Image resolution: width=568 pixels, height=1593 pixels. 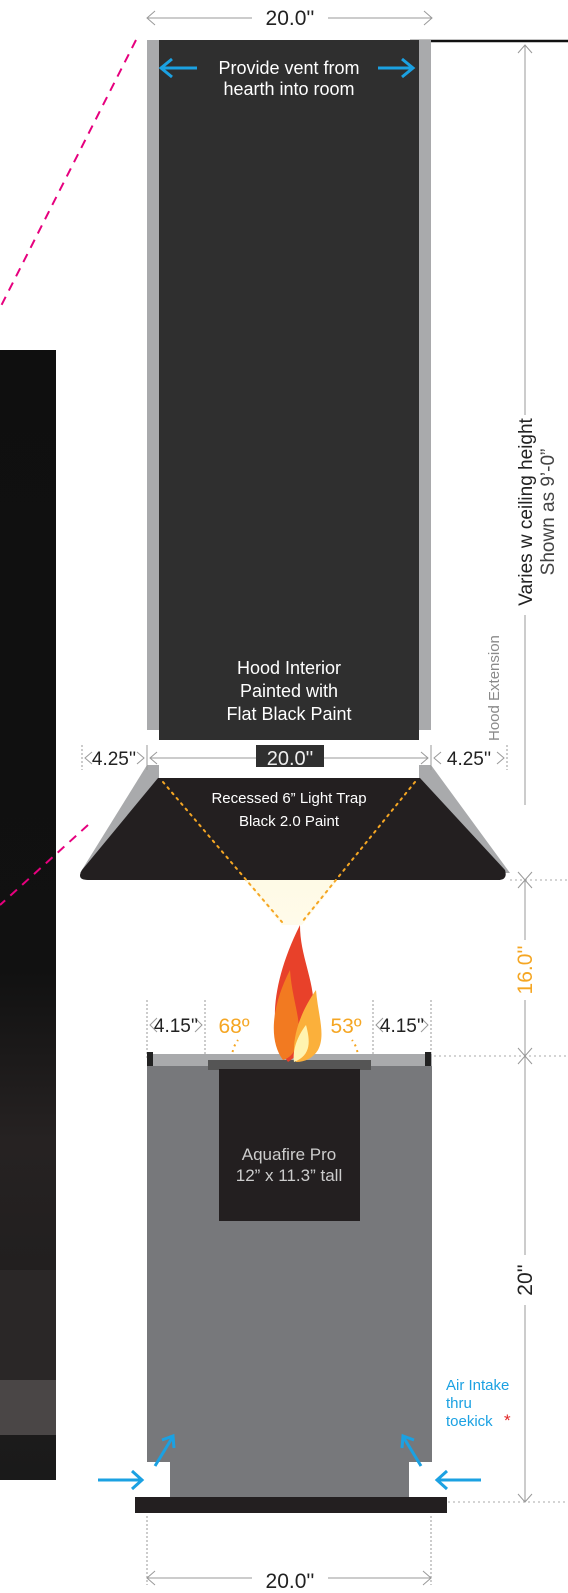 I want to click on toekick-left, so click(x=158, y=1480).